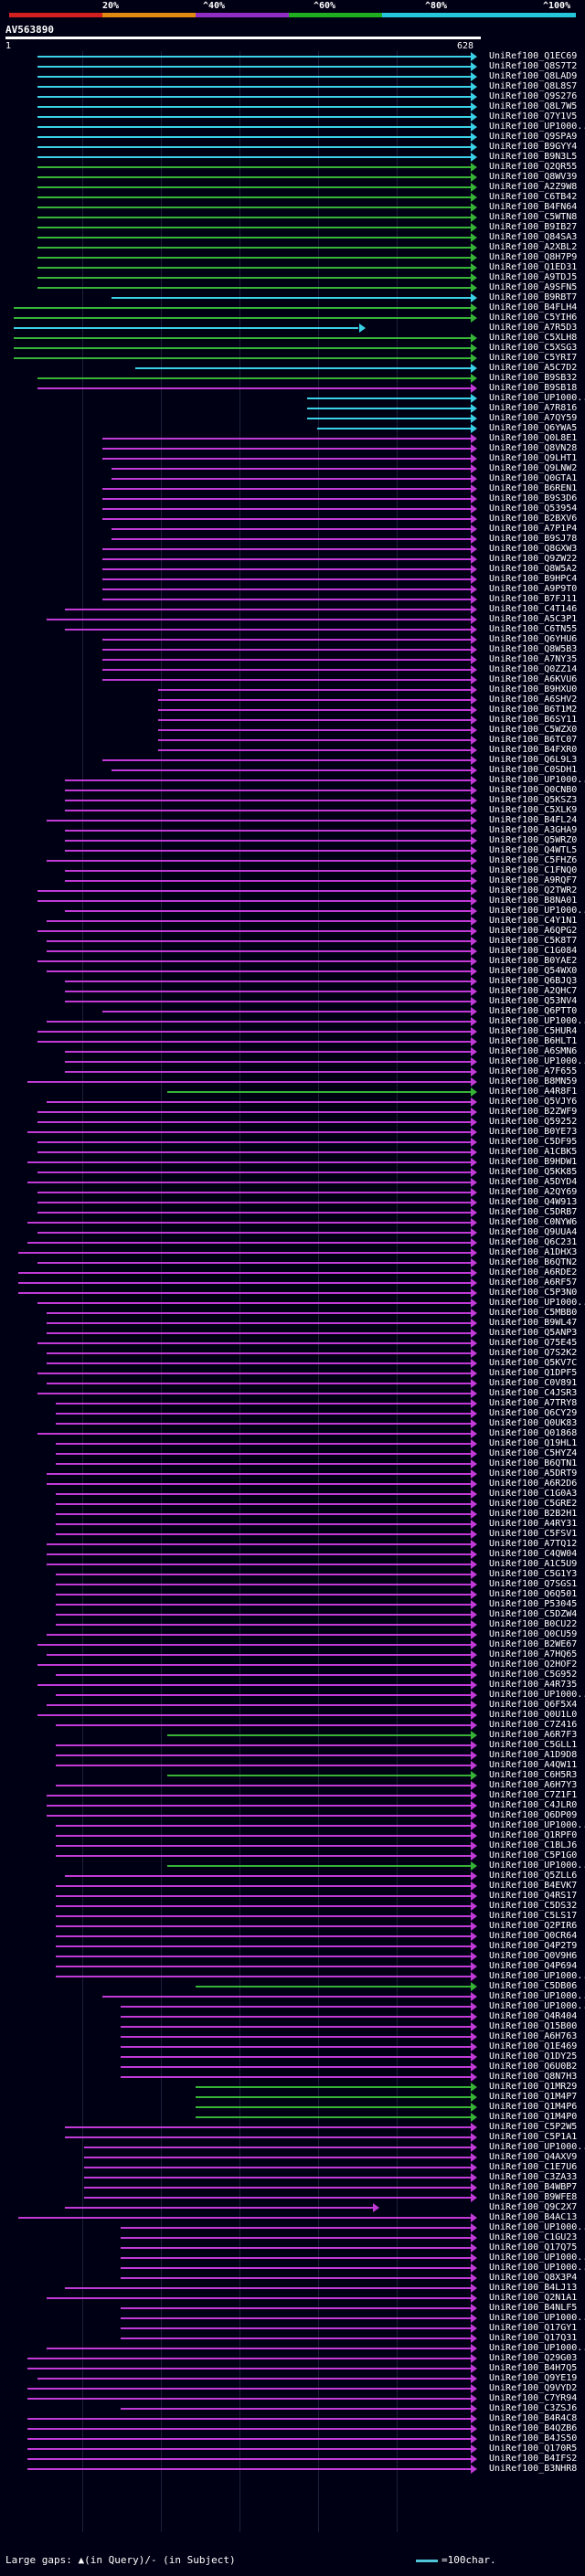 This screenshot has height=2576, width=585. What do you see at coordinates (534, 1504) in the screenshot?
I see `hit-label: UniRef100_C5GRE2` at bounding box center [534, 1504].